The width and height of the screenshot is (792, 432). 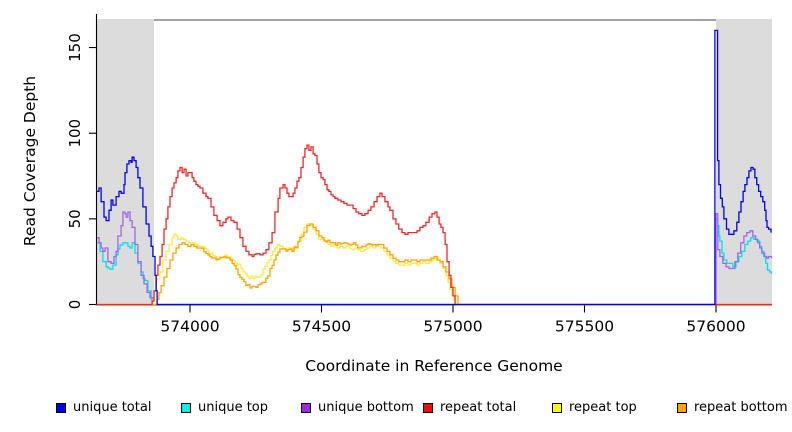 I want to click on x-tick-label: 575500, so click(x=584, y=327).